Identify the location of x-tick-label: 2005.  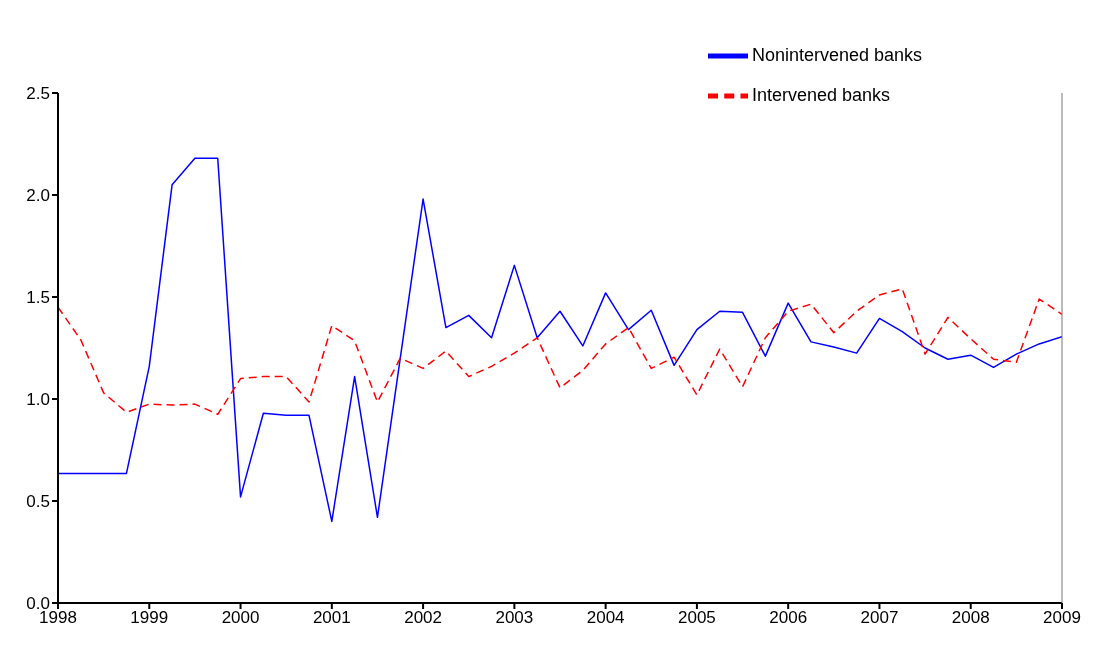
(697, 618).